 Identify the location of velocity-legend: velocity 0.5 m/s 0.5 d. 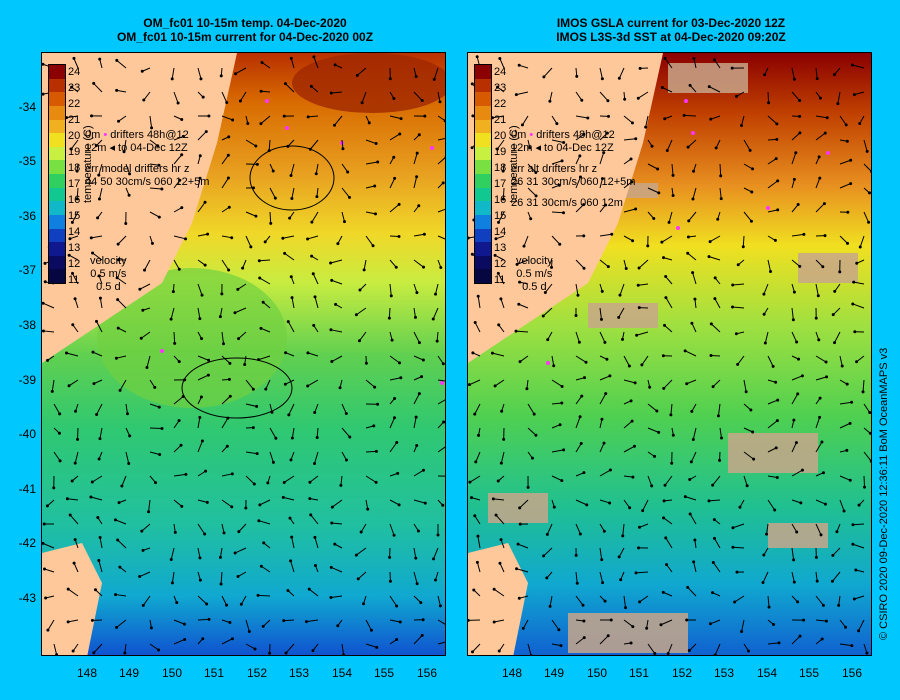
(534, 274).